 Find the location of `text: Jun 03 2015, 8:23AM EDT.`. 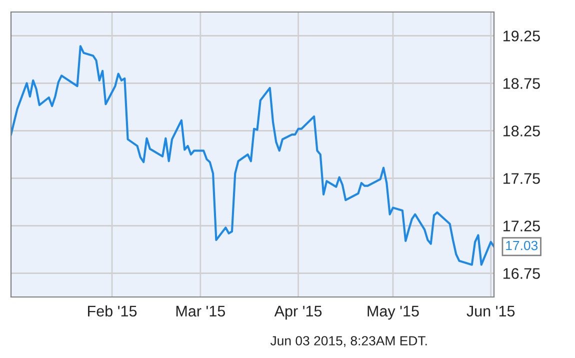

text: Jun 03 2015, 8:23AM EDT. is located at coordinates (348, 341).